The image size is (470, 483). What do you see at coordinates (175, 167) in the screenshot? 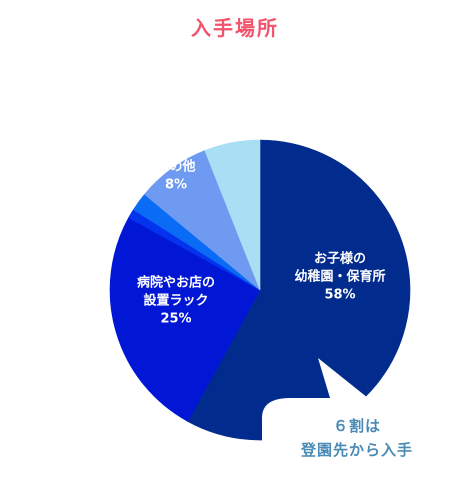
I see `slice-label-4-line-0: その他` at bounding box center [175, 167].